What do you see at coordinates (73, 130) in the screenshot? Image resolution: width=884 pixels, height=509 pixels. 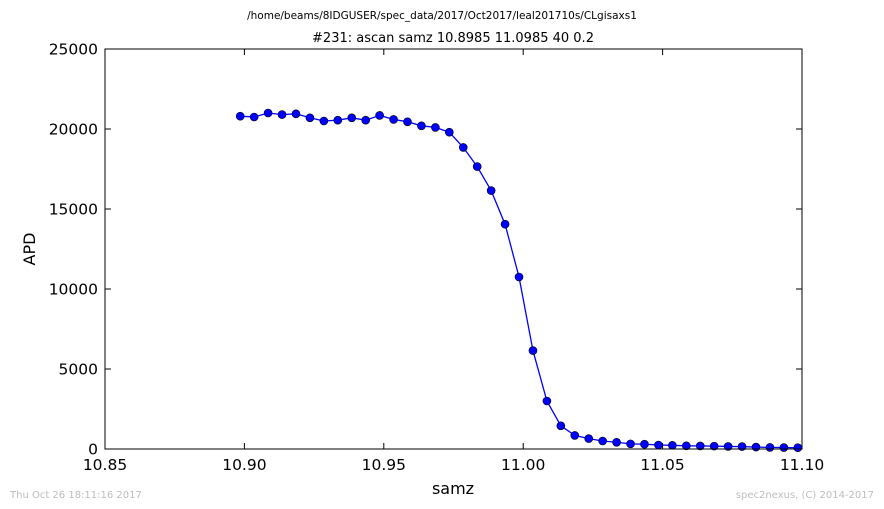 I see `y-tick-label: 20000` at bounding box center [73, 130].